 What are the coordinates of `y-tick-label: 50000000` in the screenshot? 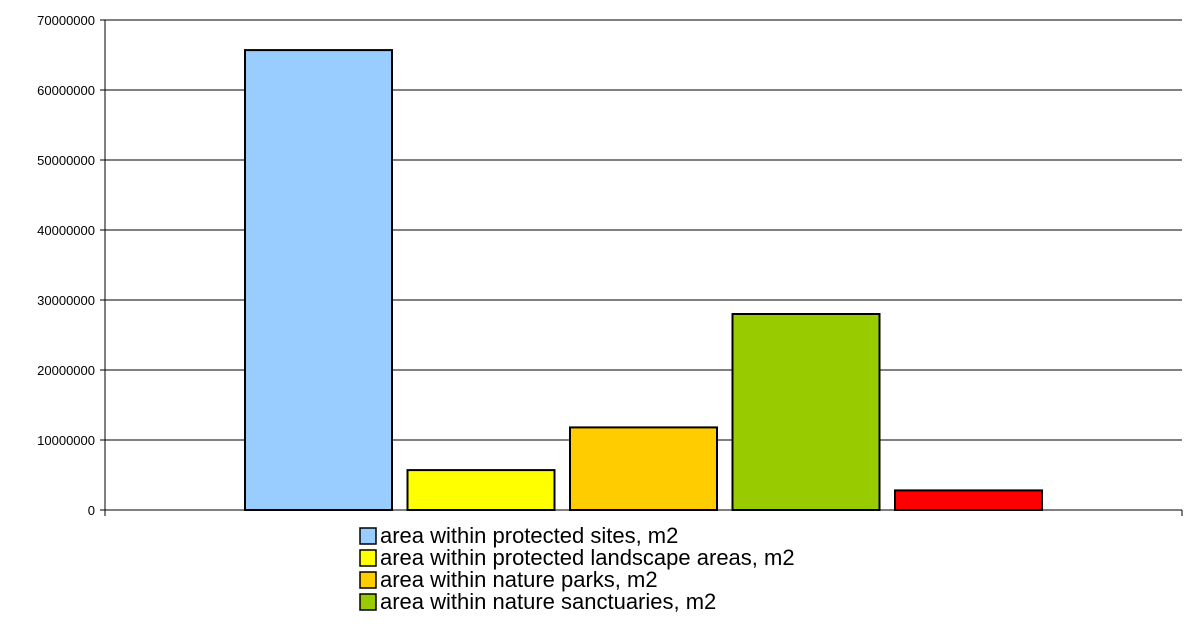 It's located at (66, 160).